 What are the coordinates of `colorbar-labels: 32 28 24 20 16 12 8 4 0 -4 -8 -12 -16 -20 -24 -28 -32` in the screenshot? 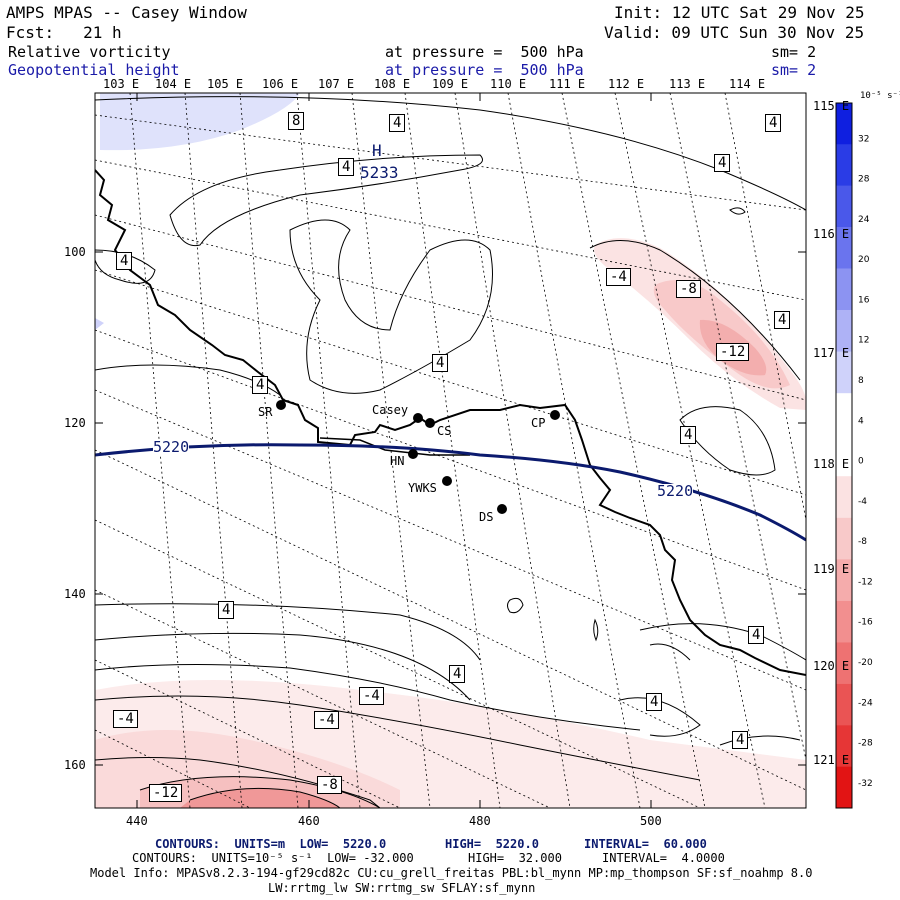 It's located at (865, 461).